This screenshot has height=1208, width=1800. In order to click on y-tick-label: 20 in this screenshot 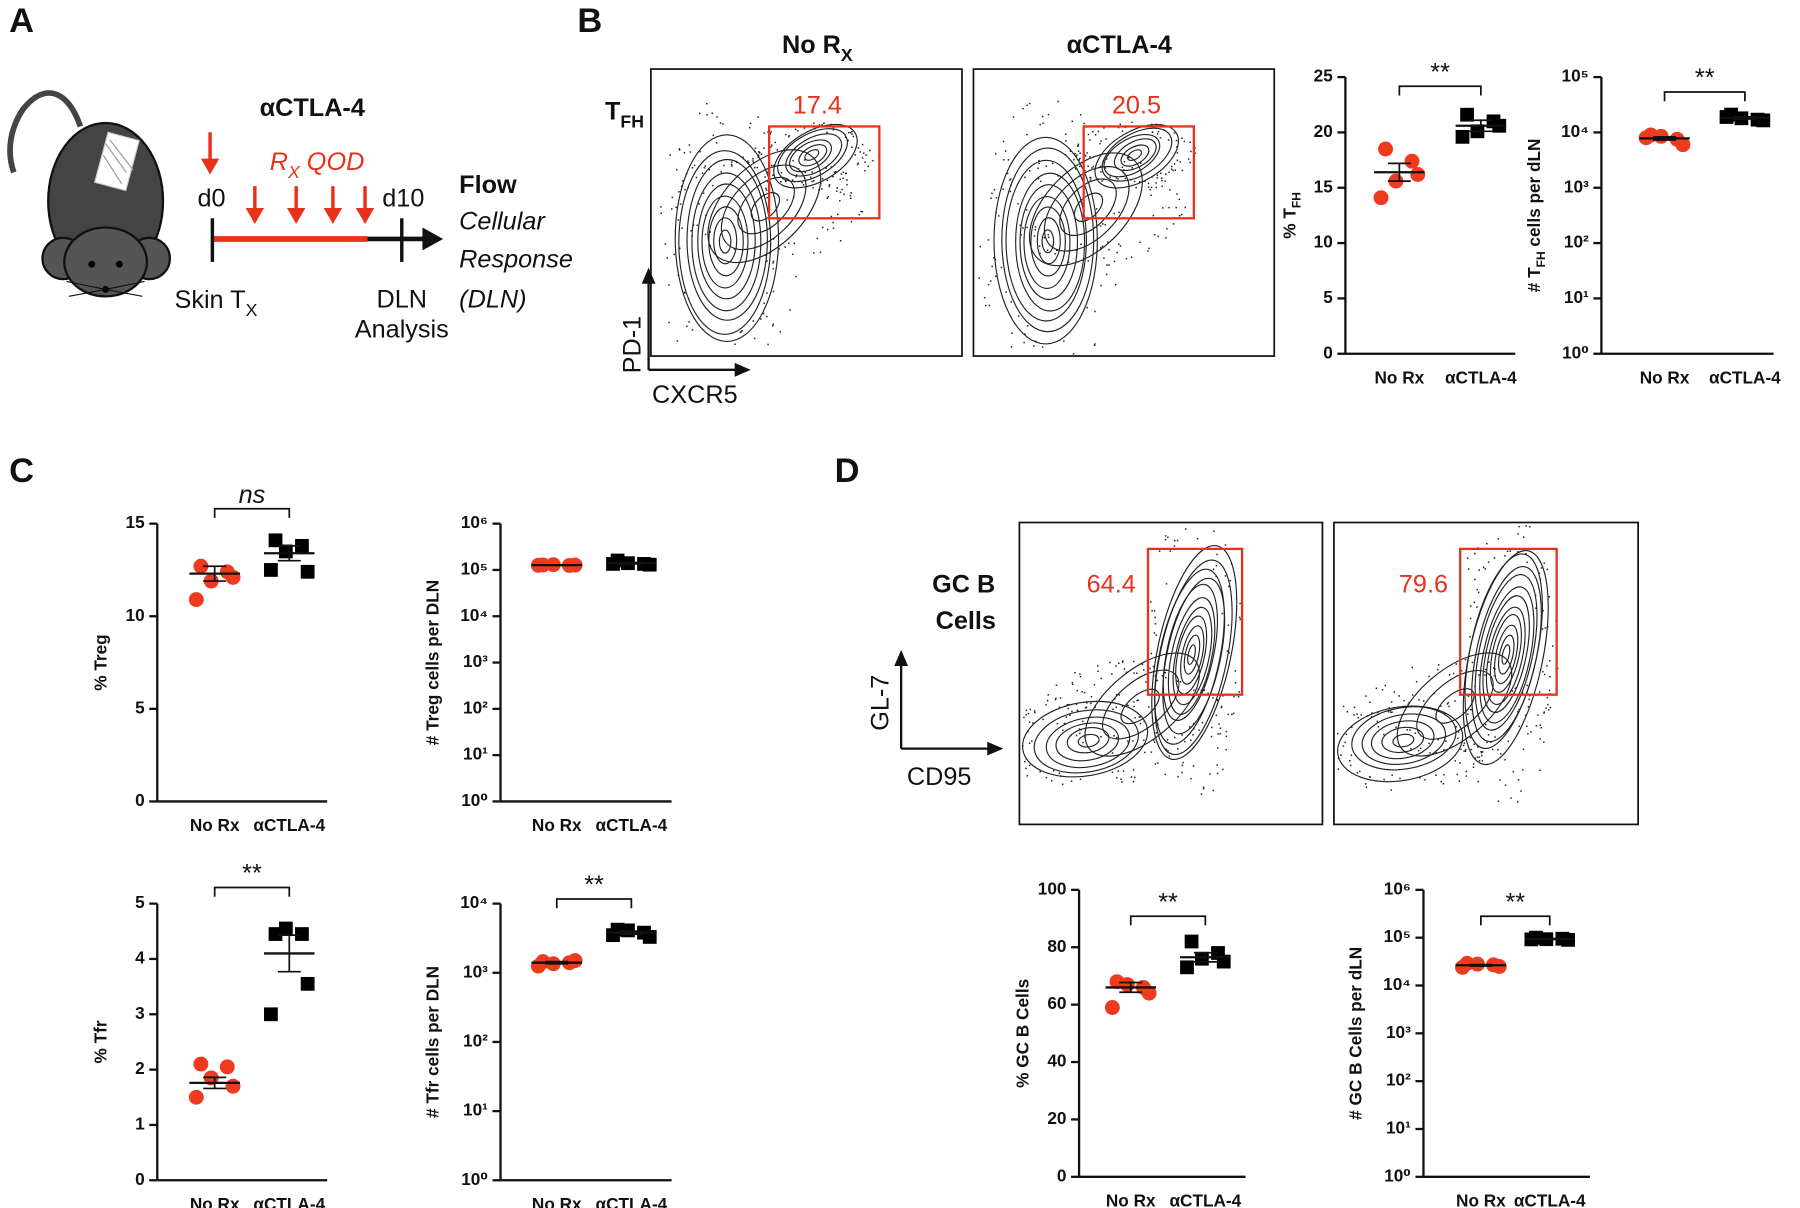, I will do `click(1323, 131)`.